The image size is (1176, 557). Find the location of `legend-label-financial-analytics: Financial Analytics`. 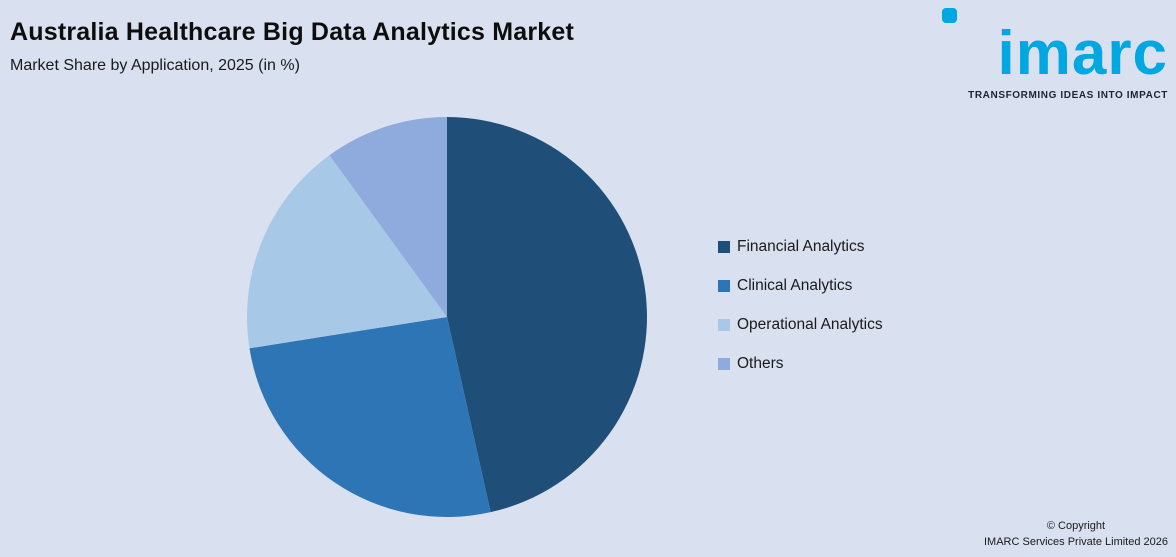

legend-label-financial-analytics: Financial Analytics is located at coordinates (801, 246).